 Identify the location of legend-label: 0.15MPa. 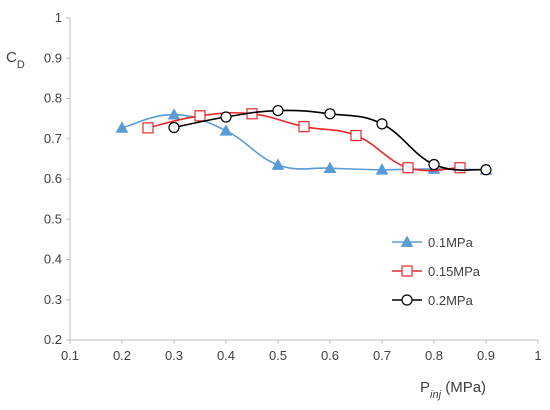
(454, 271).